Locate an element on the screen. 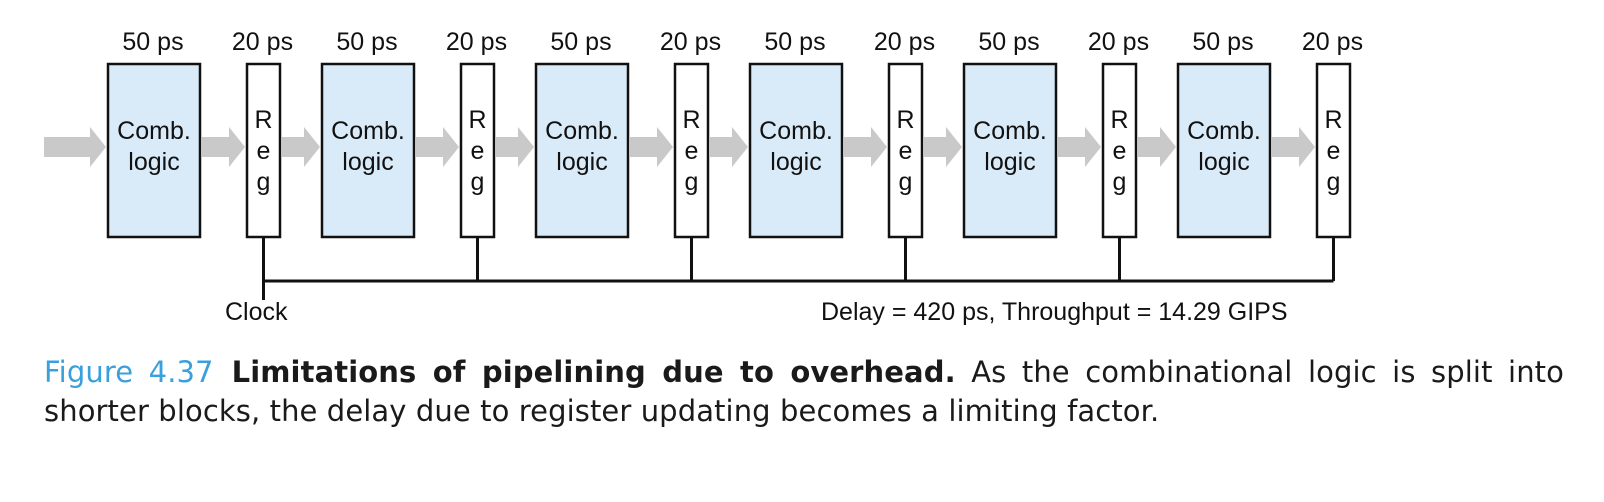 Image resolution: width=1604 pixels, height=502 pixels. register-delay-label-3: 20 ps is located at coordinates (690, 42).